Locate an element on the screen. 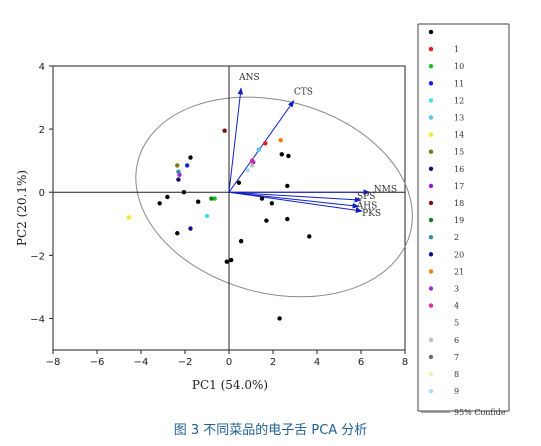  loading-vector-label: CTS is located at coordinates (303, 93).